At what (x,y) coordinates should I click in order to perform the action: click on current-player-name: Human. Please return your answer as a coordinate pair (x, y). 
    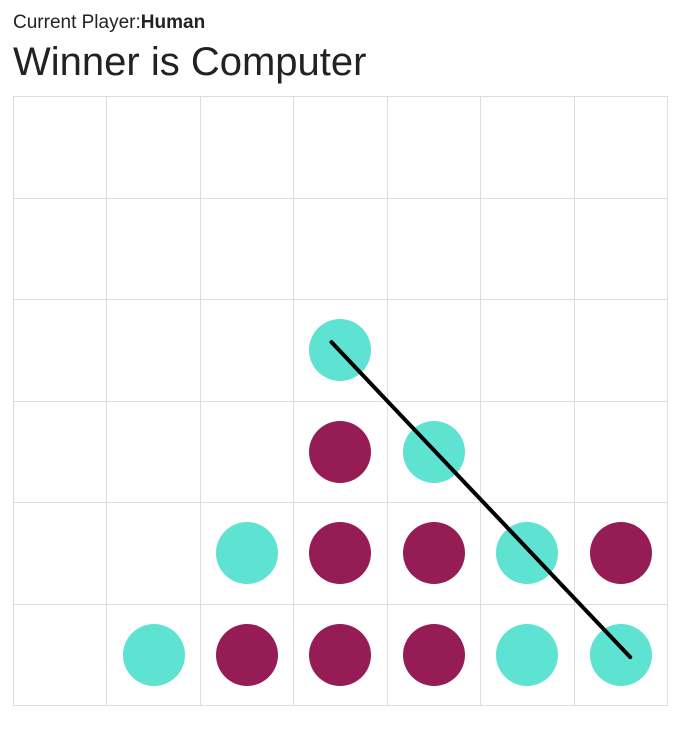
    Looking at the image, I should click on (173, 22).